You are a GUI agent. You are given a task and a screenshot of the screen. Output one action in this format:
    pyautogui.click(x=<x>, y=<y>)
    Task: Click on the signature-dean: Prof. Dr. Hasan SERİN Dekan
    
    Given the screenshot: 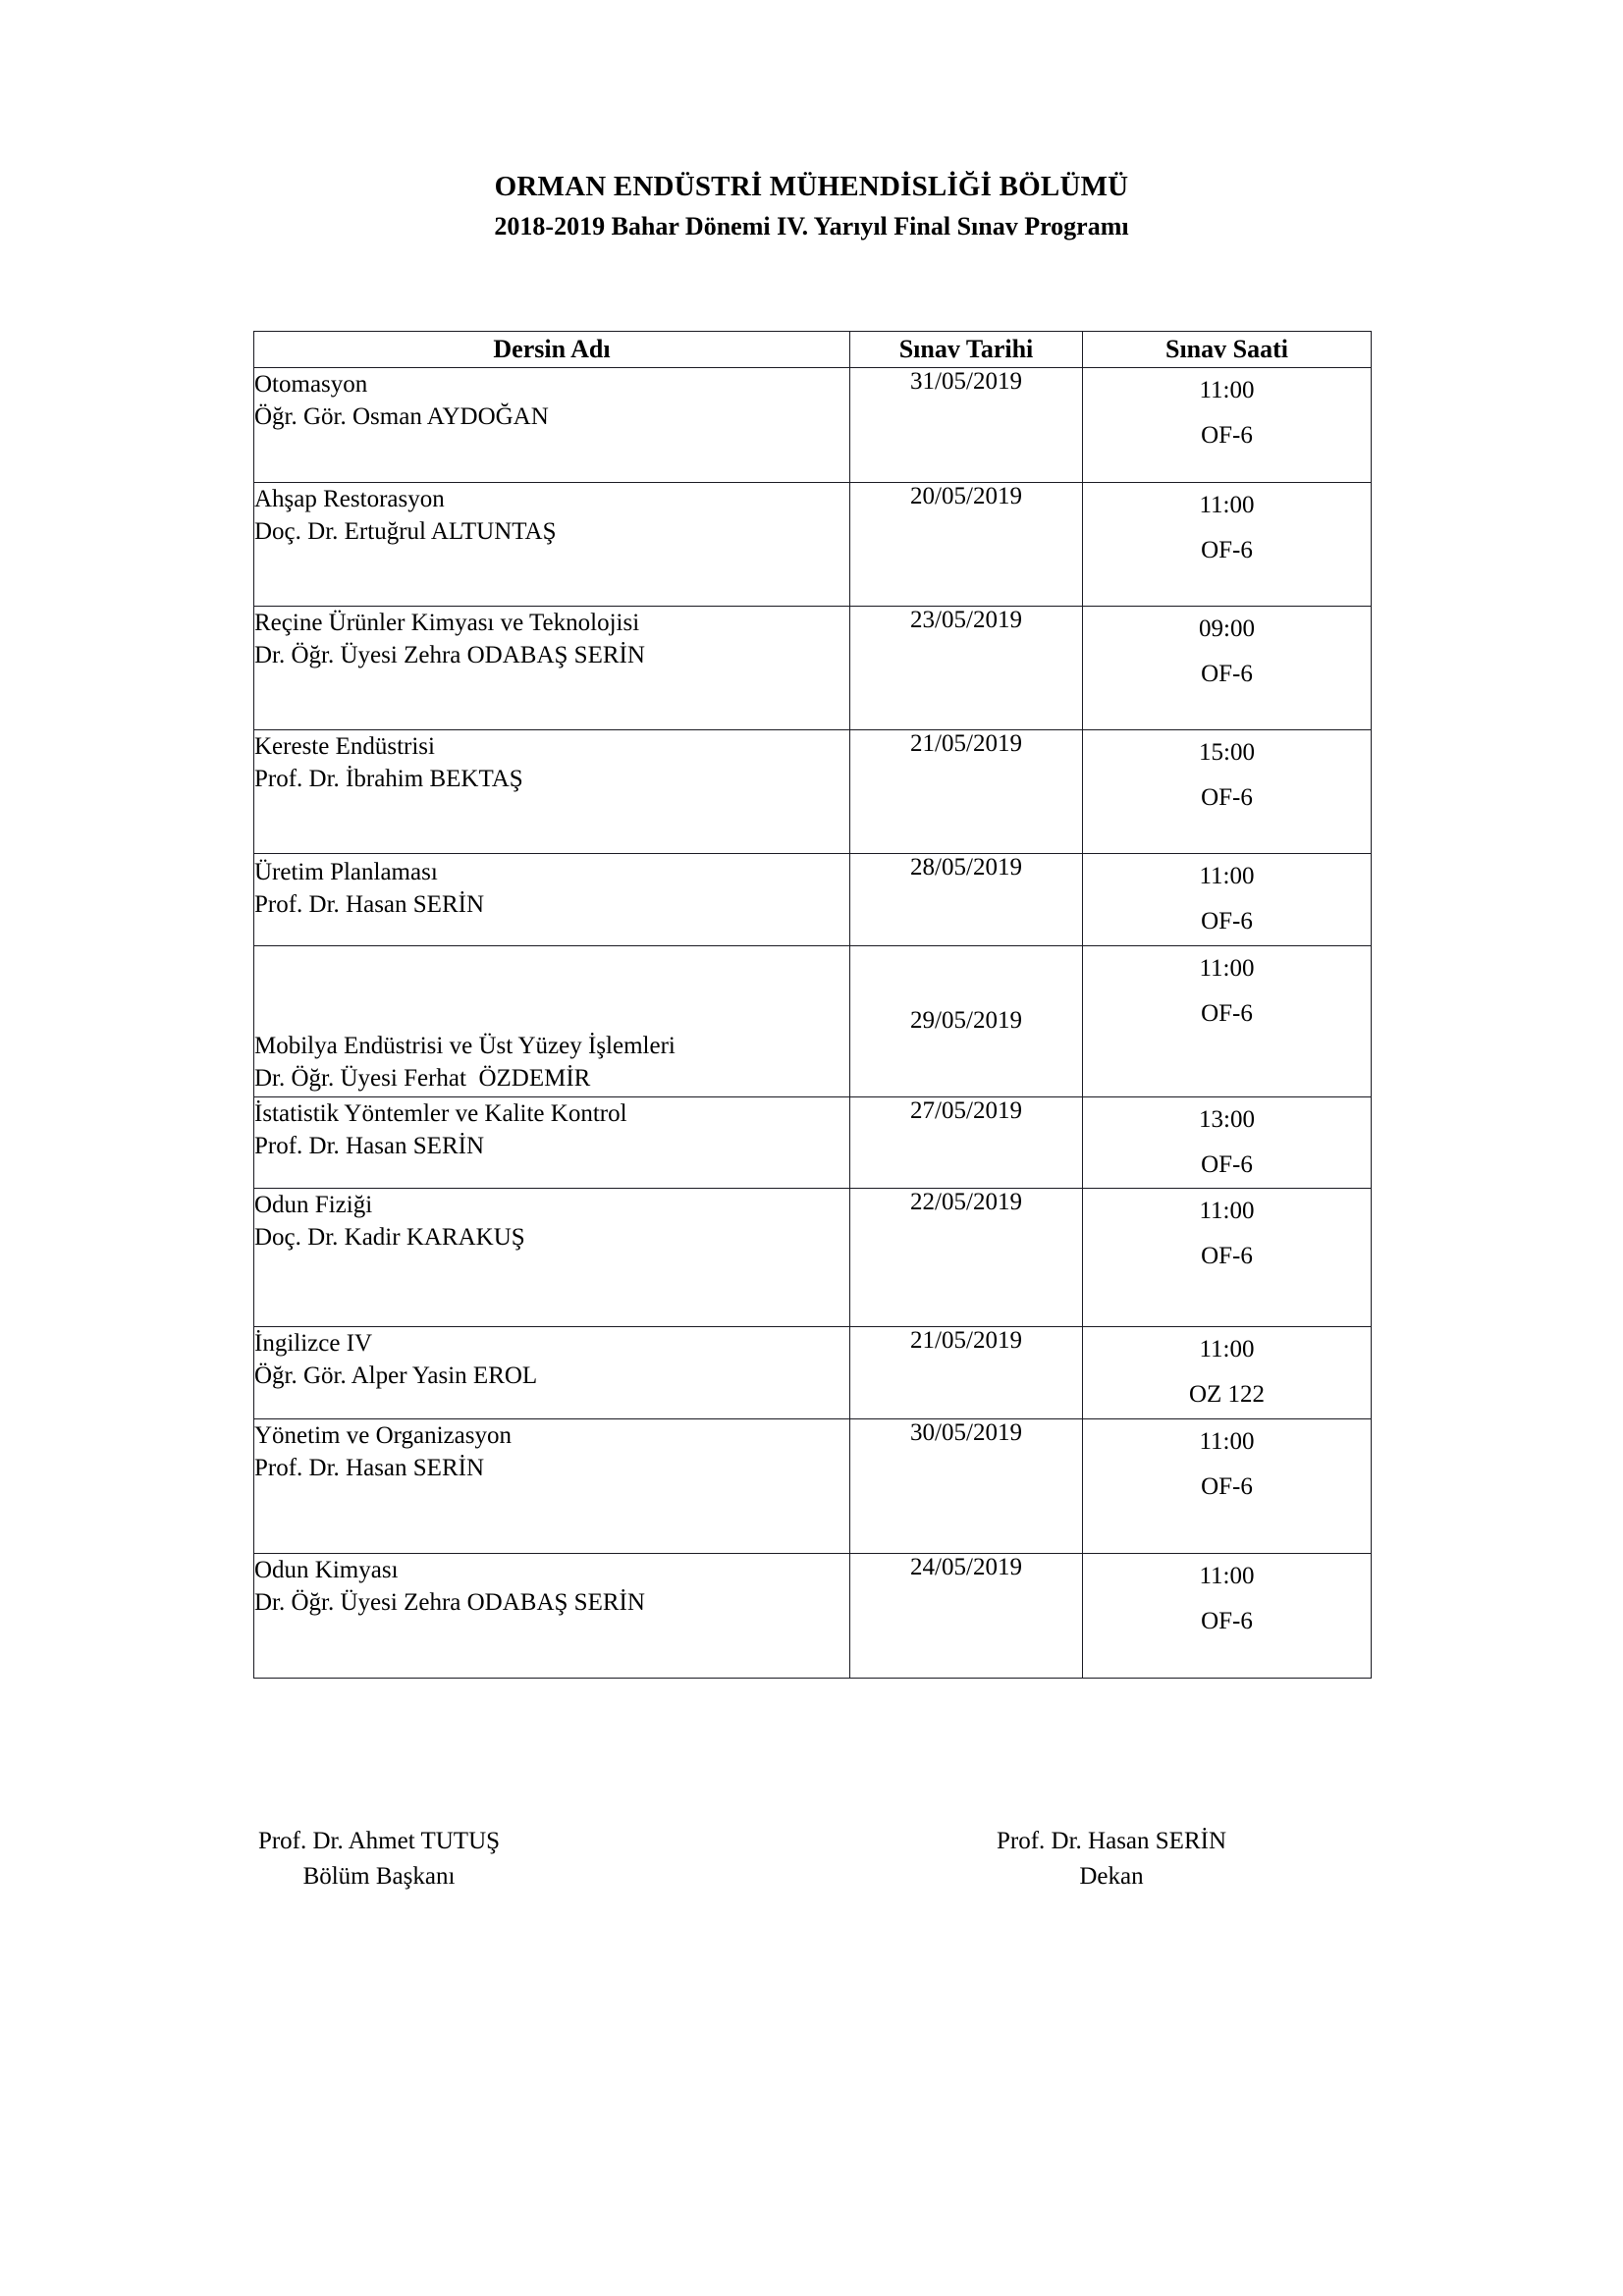 What is the action you would take?
    pyautogui.click(x=1111, y=1860)
    